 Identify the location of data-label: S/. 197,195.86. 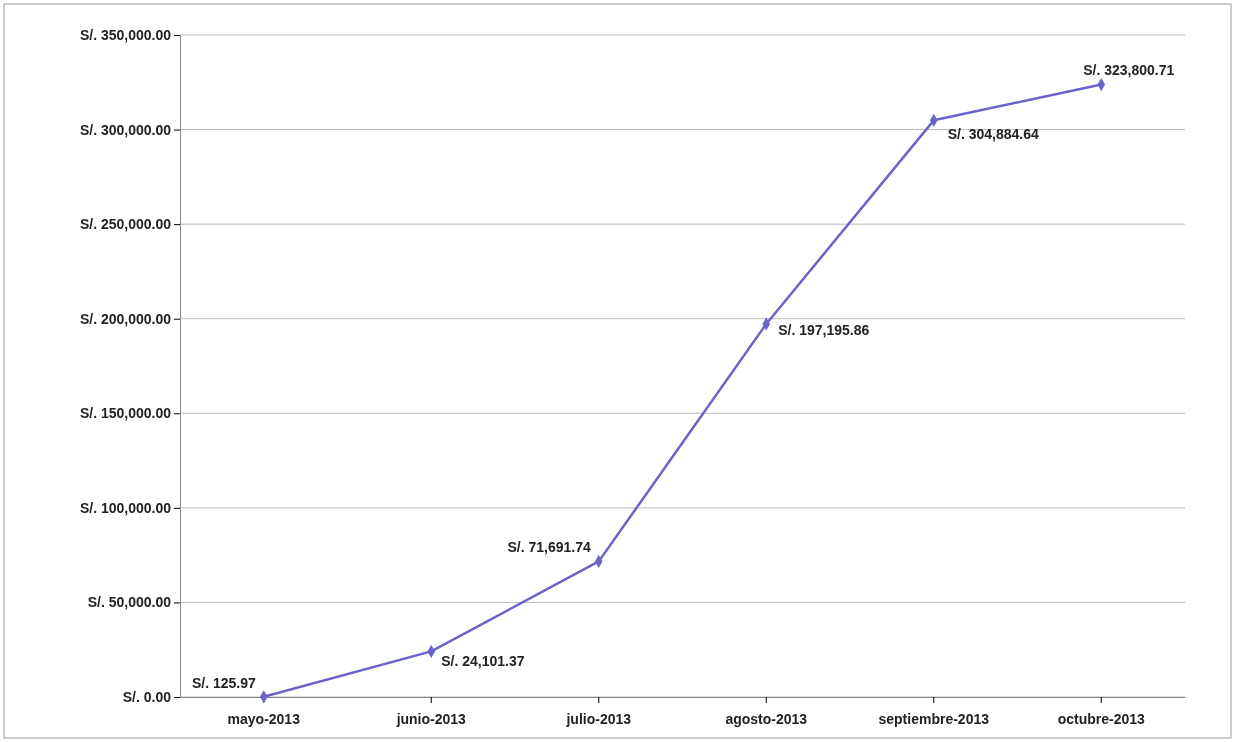
(824, 329).